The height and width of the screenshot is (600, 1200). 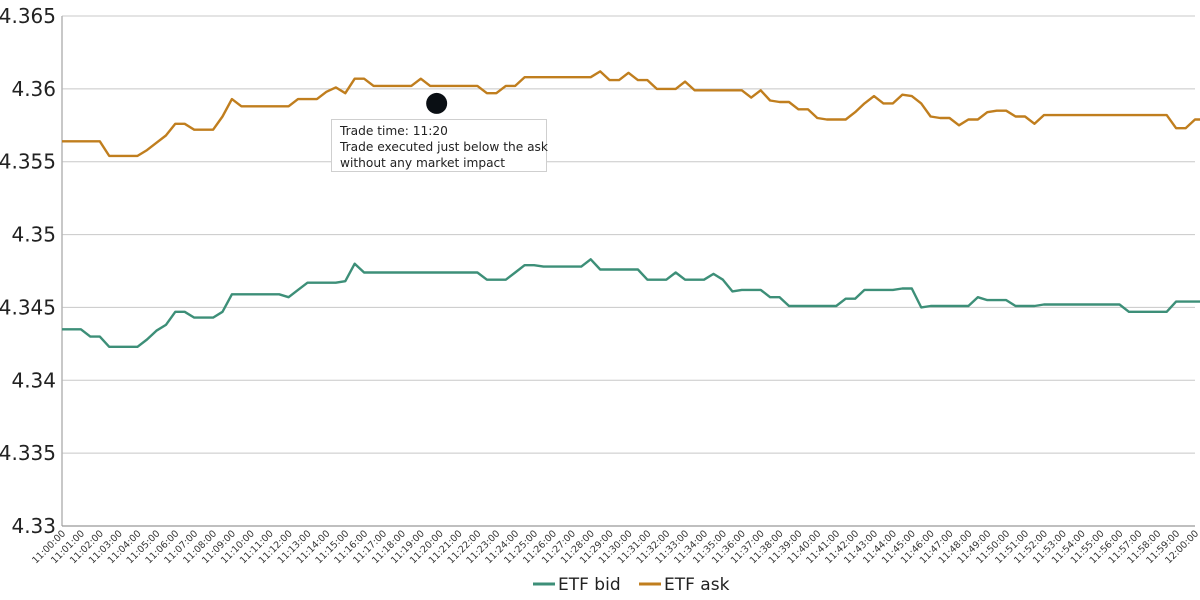 I want to click on etf-bid-legend-label: ETF bid, so click(x=589, y=585).